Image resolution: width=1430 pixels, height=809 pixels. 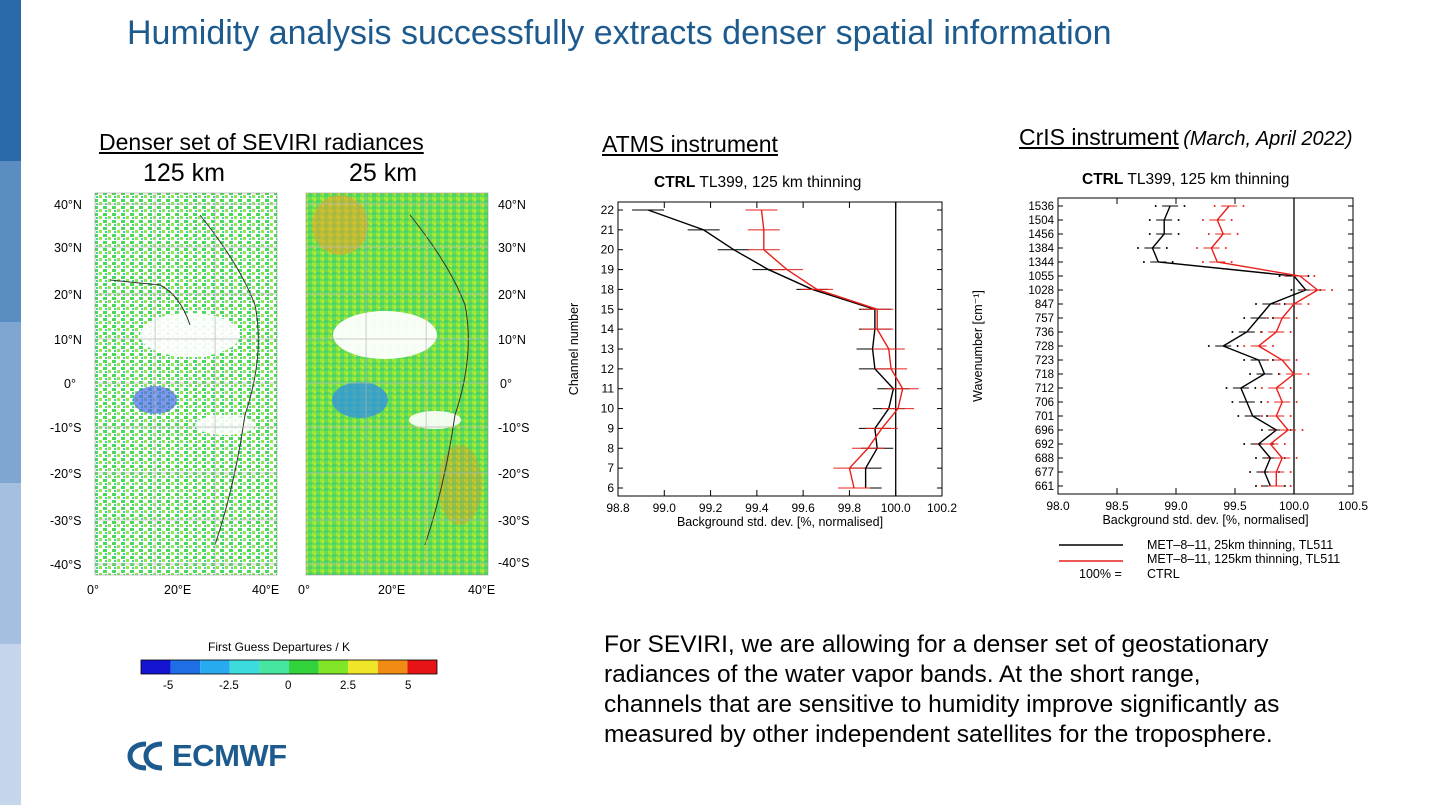 I want to click on colorbar-tick: -2.5, so click(x=229, y=686).